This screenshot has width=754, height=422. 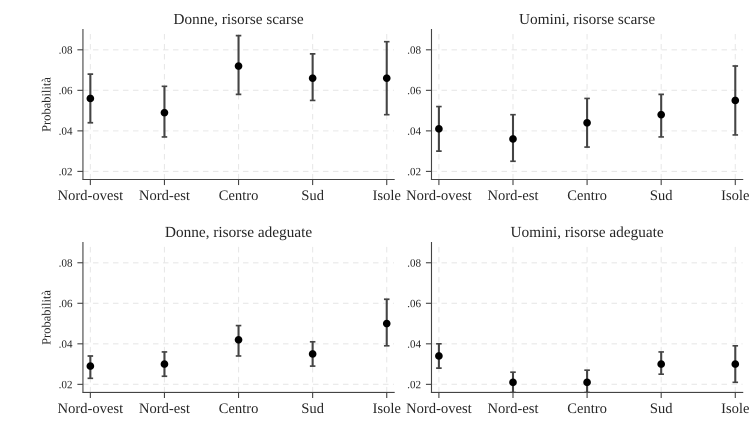 What do you see at coordinates (238, 233) in the screenshot?
I see `chart-title: Donne, risorse adeguate` at bounding box center [238, 233].